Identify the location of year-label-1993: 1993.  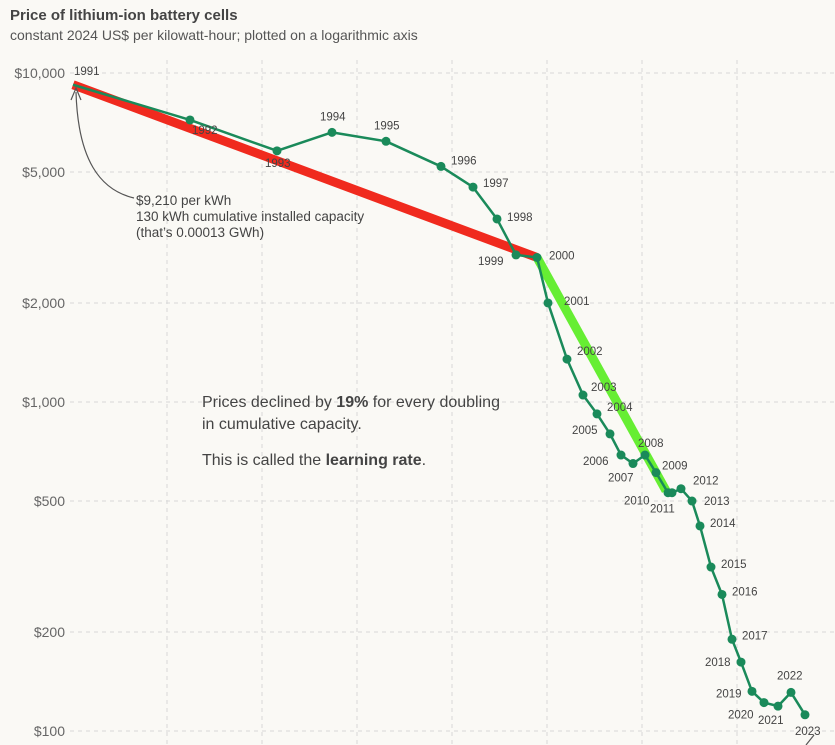
(278, 164).